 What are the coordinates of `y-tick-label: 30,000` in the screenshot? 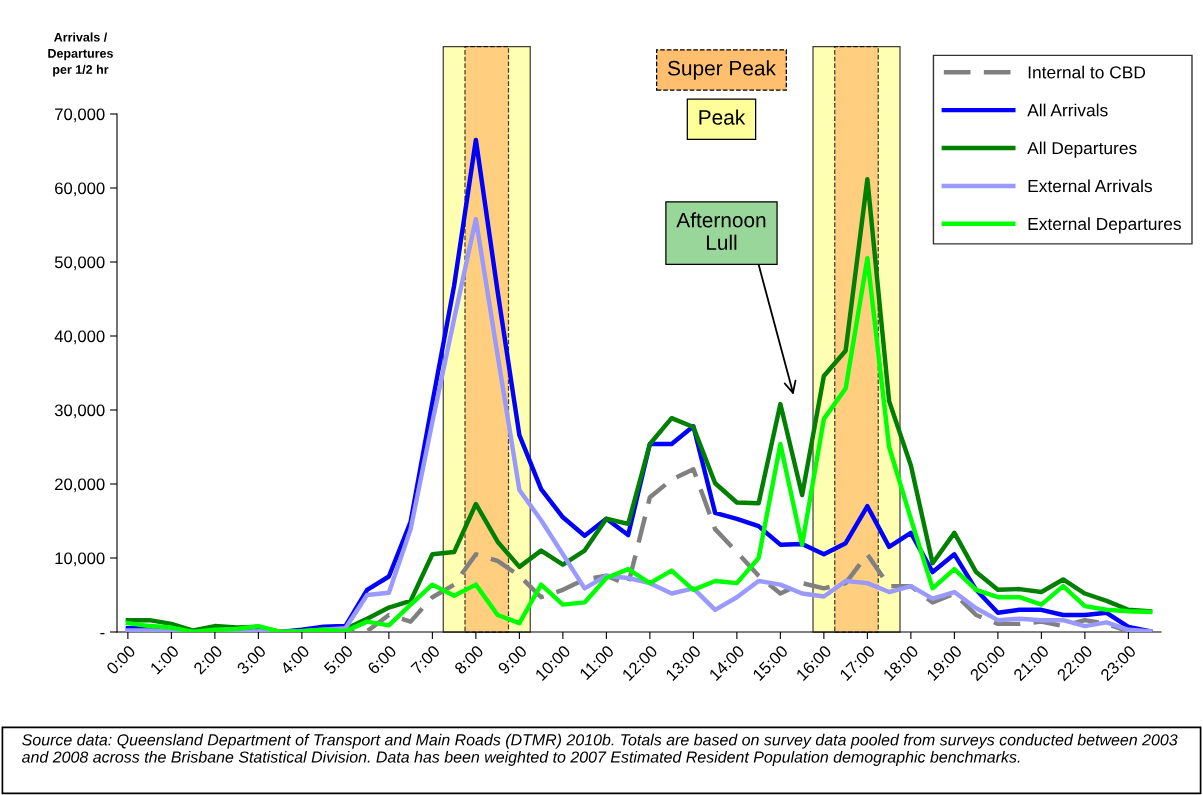 It's located at (79, 411).